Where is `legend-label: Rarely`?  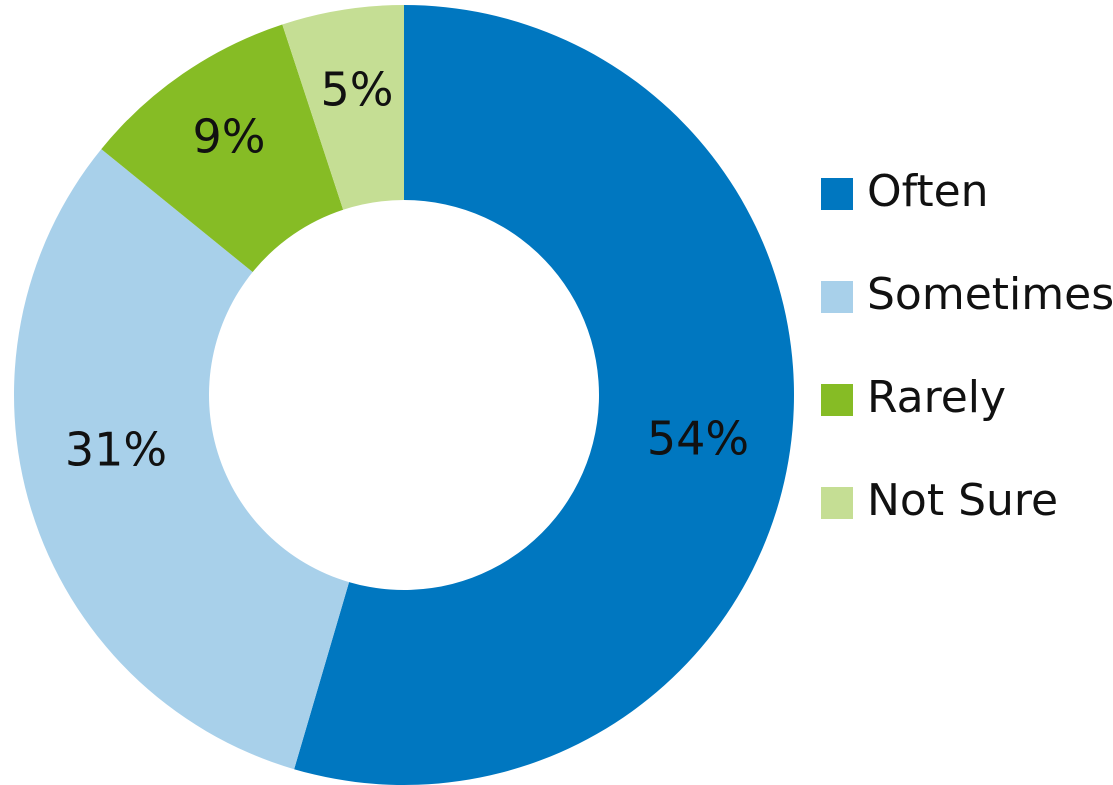
legend-label: Rarely is located at coordinates (936, 397).